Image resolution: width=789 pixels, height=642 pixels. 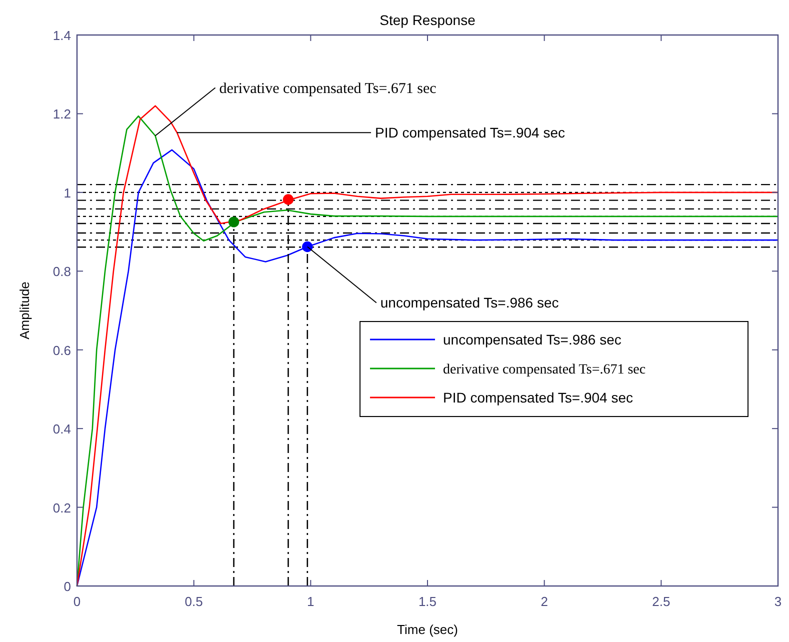 I want to click on annotation: PID compensated Ts=.904 sec, so click(x=470, y=132).